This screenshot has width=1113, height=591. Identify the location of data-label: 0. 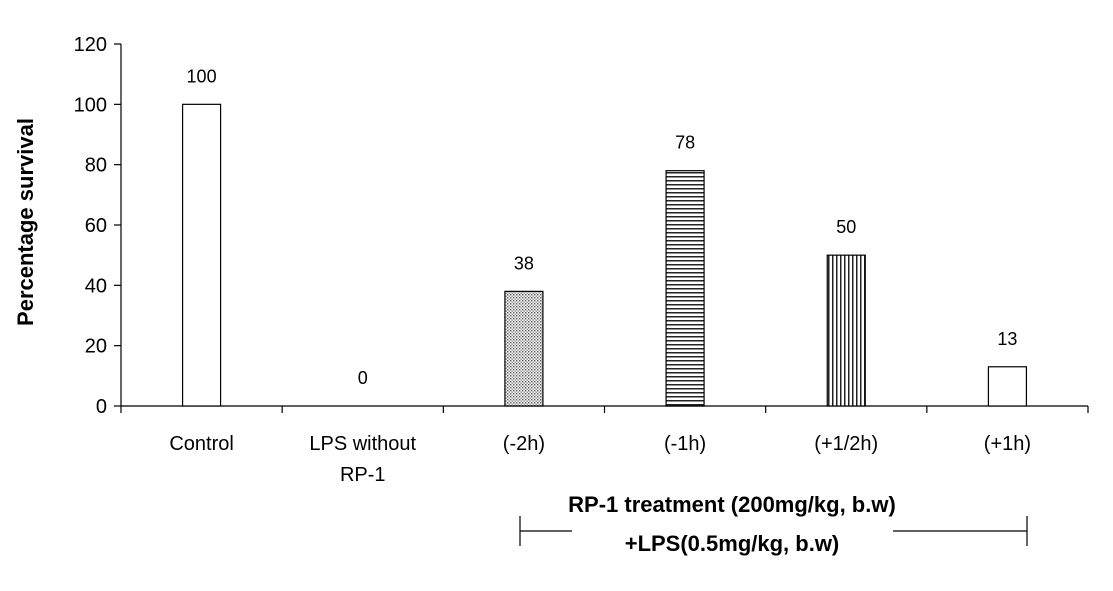
(363, 378).